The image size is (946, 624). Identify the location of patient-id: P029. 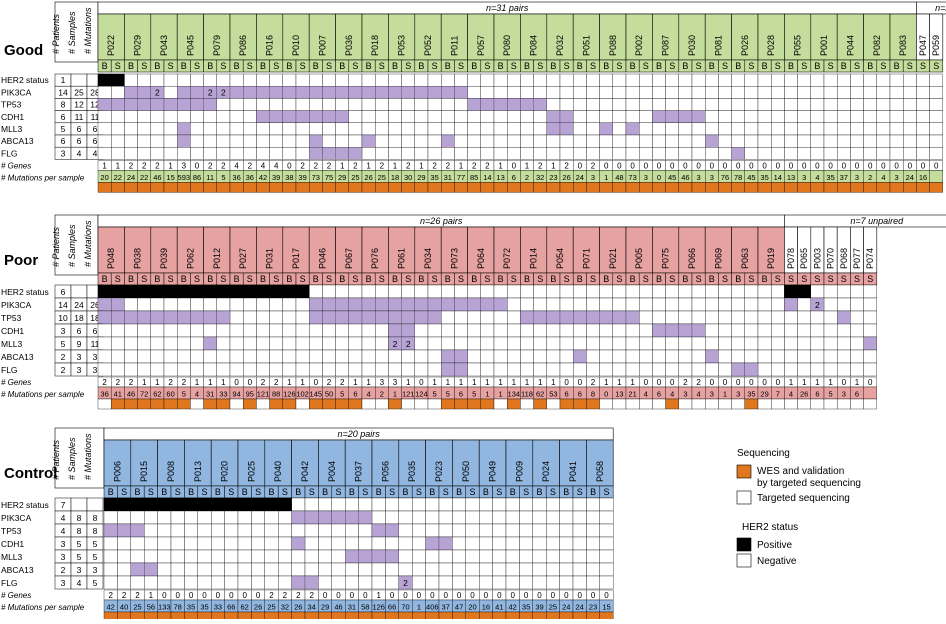
(138, 45).